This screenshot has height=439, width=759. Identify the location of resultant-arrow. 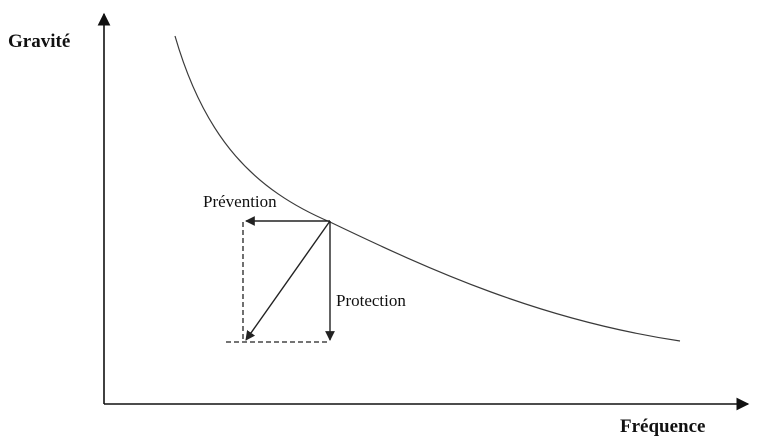
(288, 280).